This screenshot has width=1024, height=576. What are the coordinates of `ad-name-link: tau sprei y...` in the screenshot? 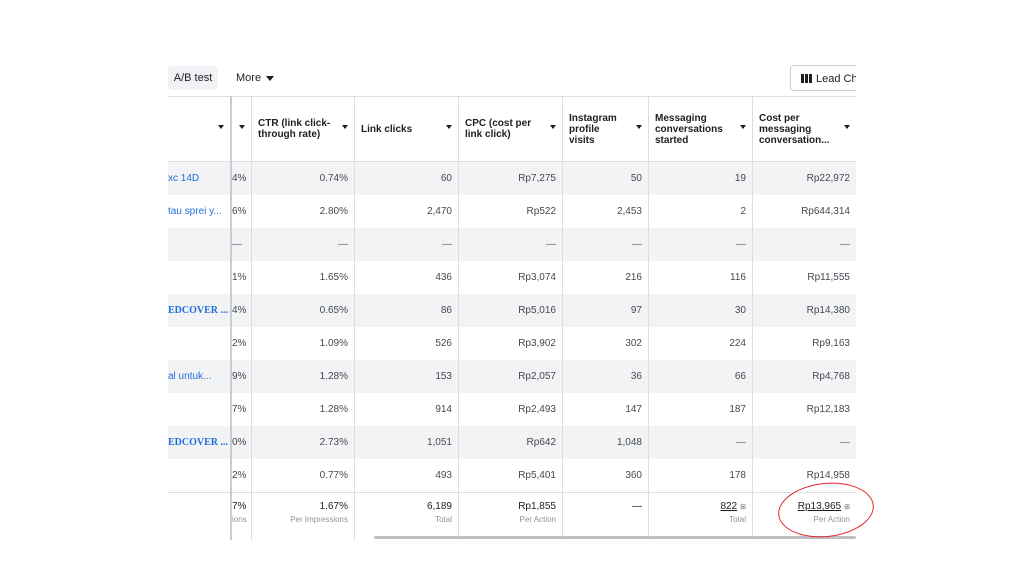 It's located at (195, 211).